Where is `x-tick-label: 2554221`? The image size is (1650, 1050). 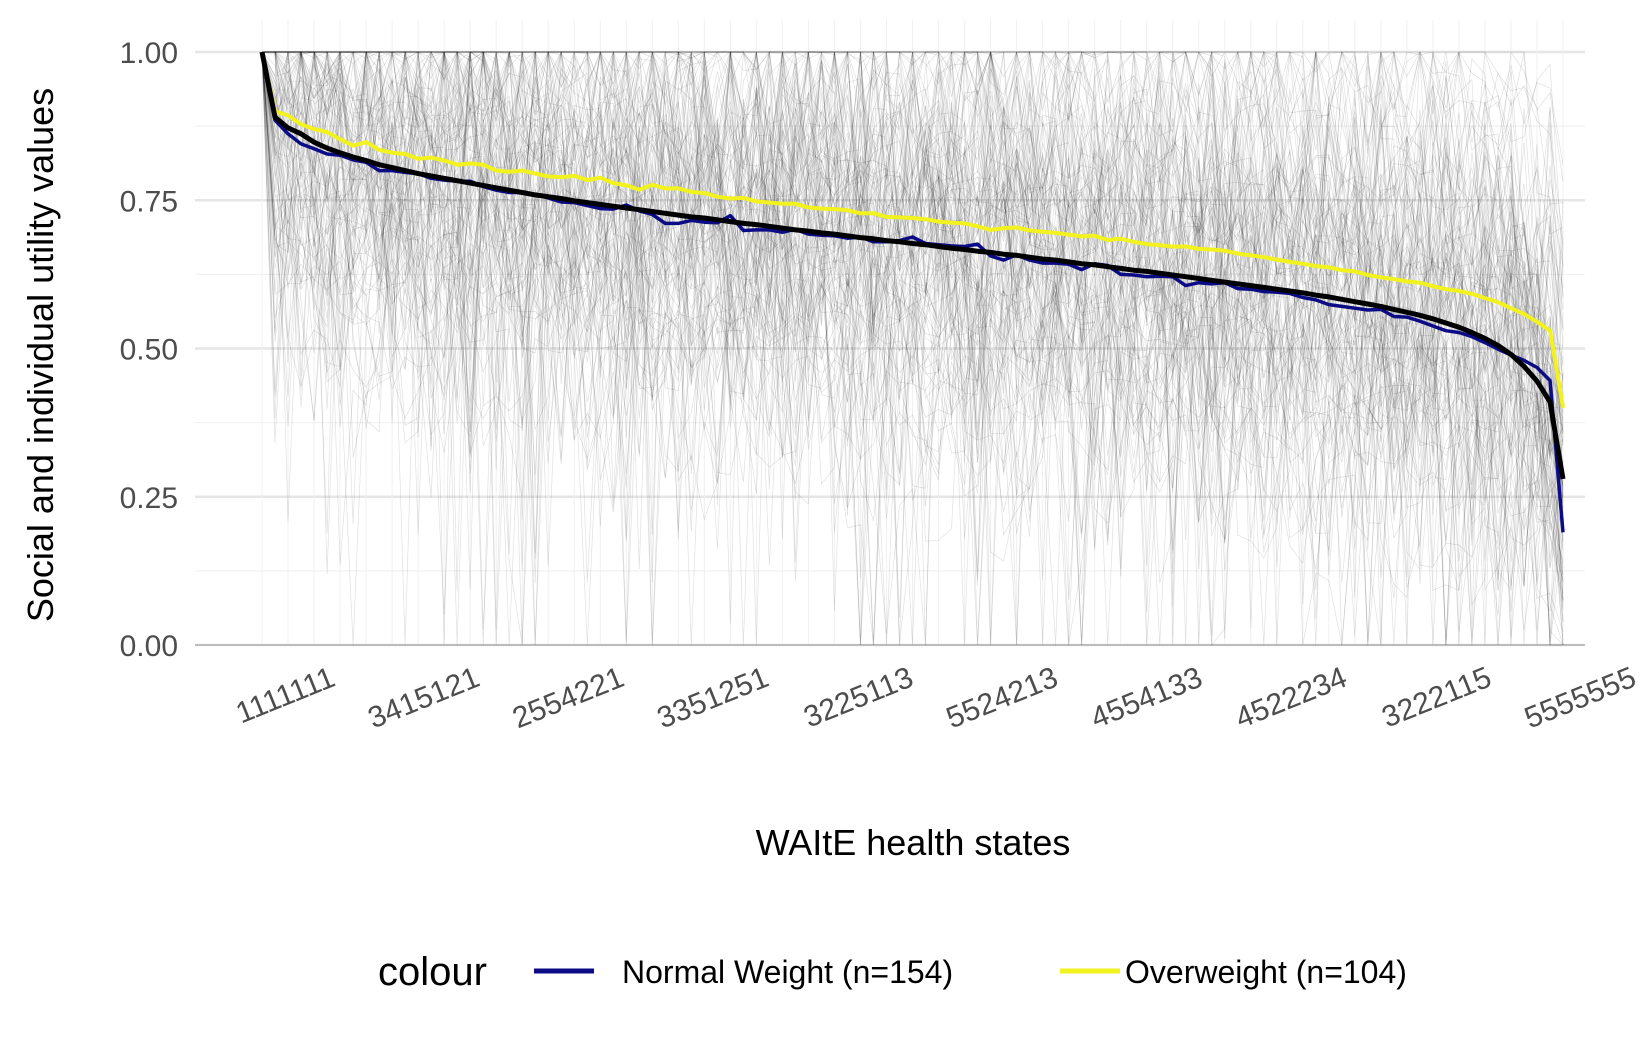
x-tick-label: 2554221 is located at coordinates (568, 698).